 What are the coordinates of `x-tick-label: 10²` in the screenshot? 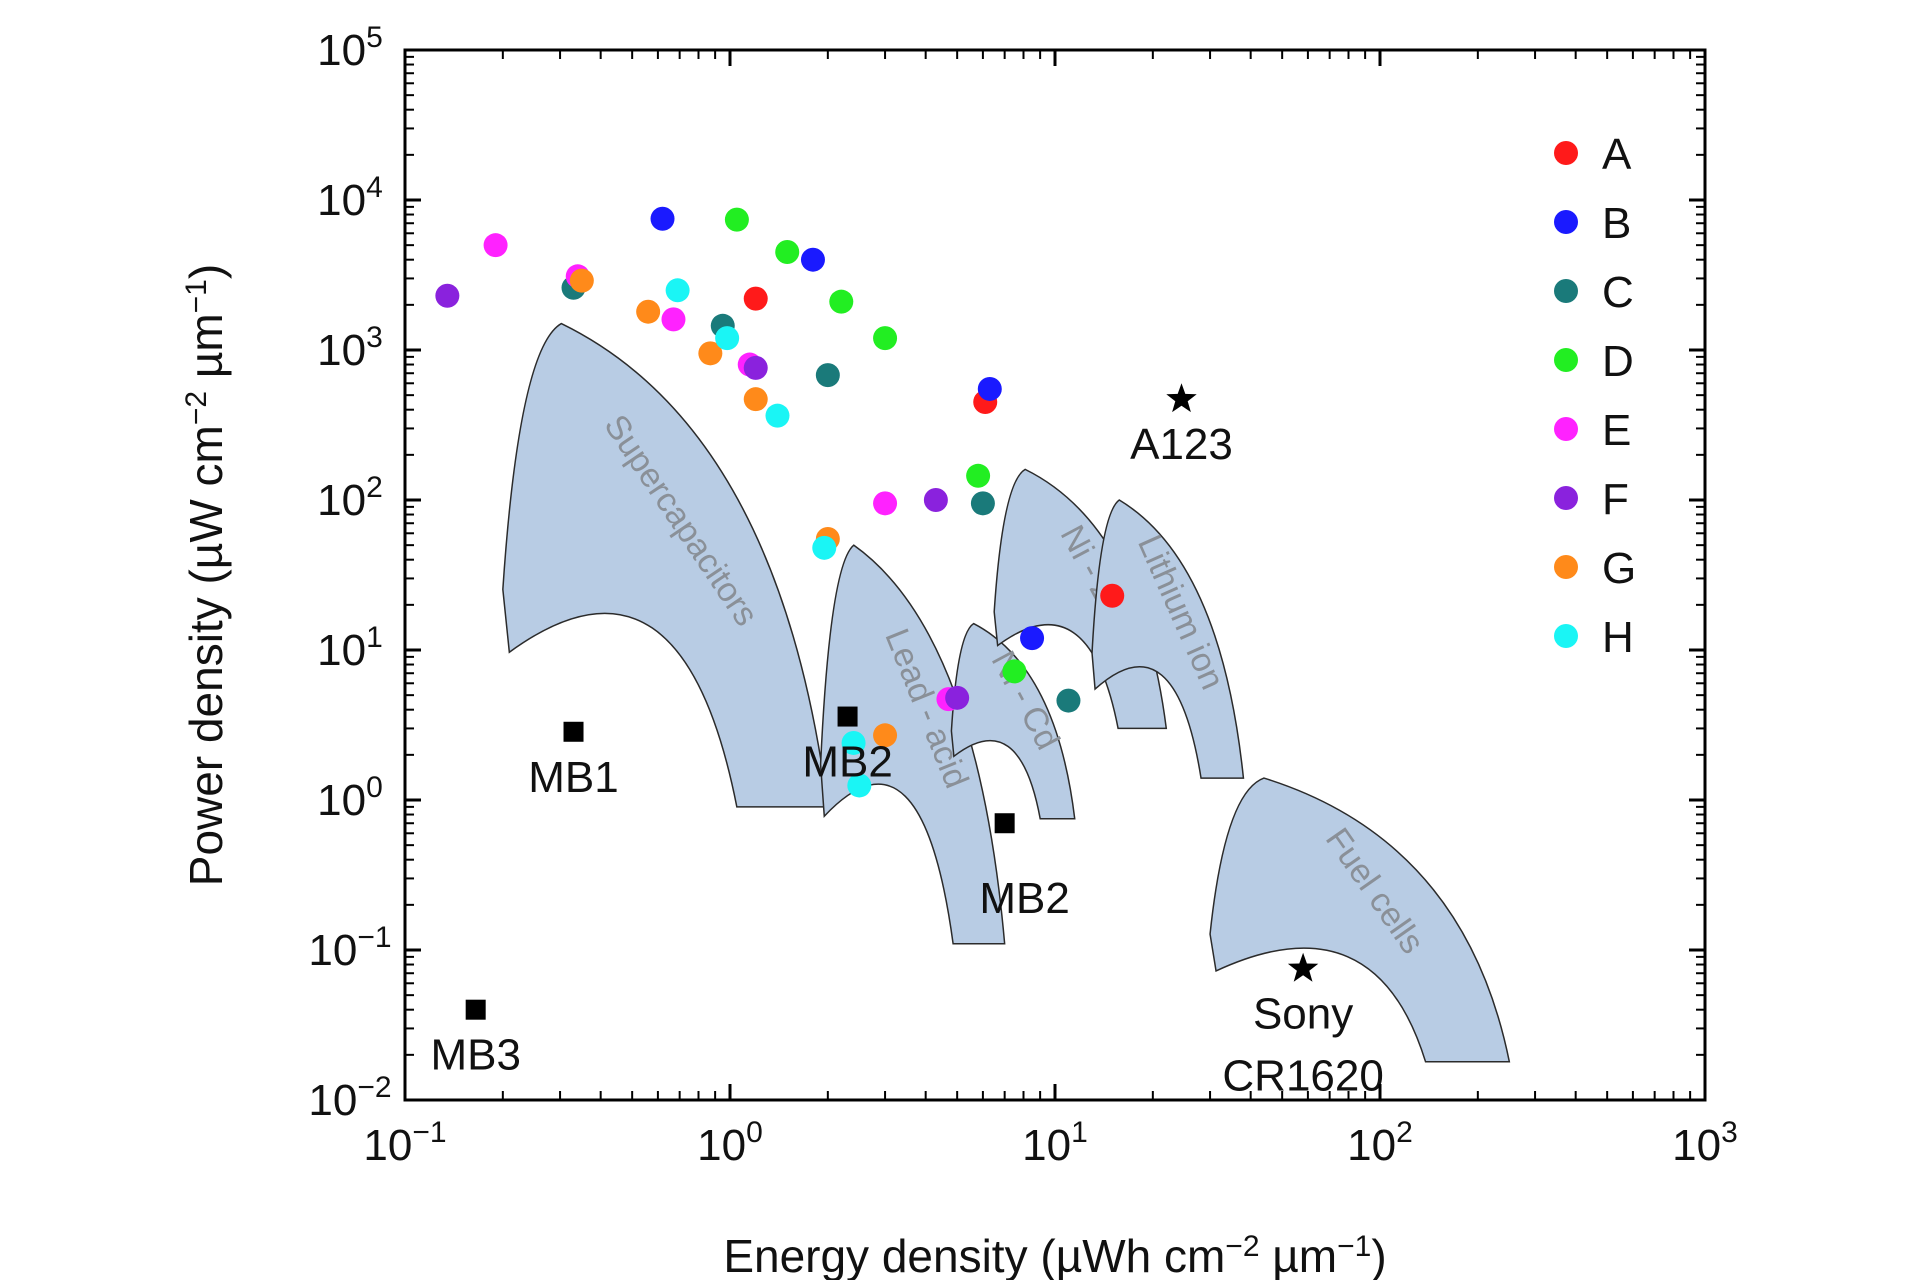 It's located at (1380, 1143).